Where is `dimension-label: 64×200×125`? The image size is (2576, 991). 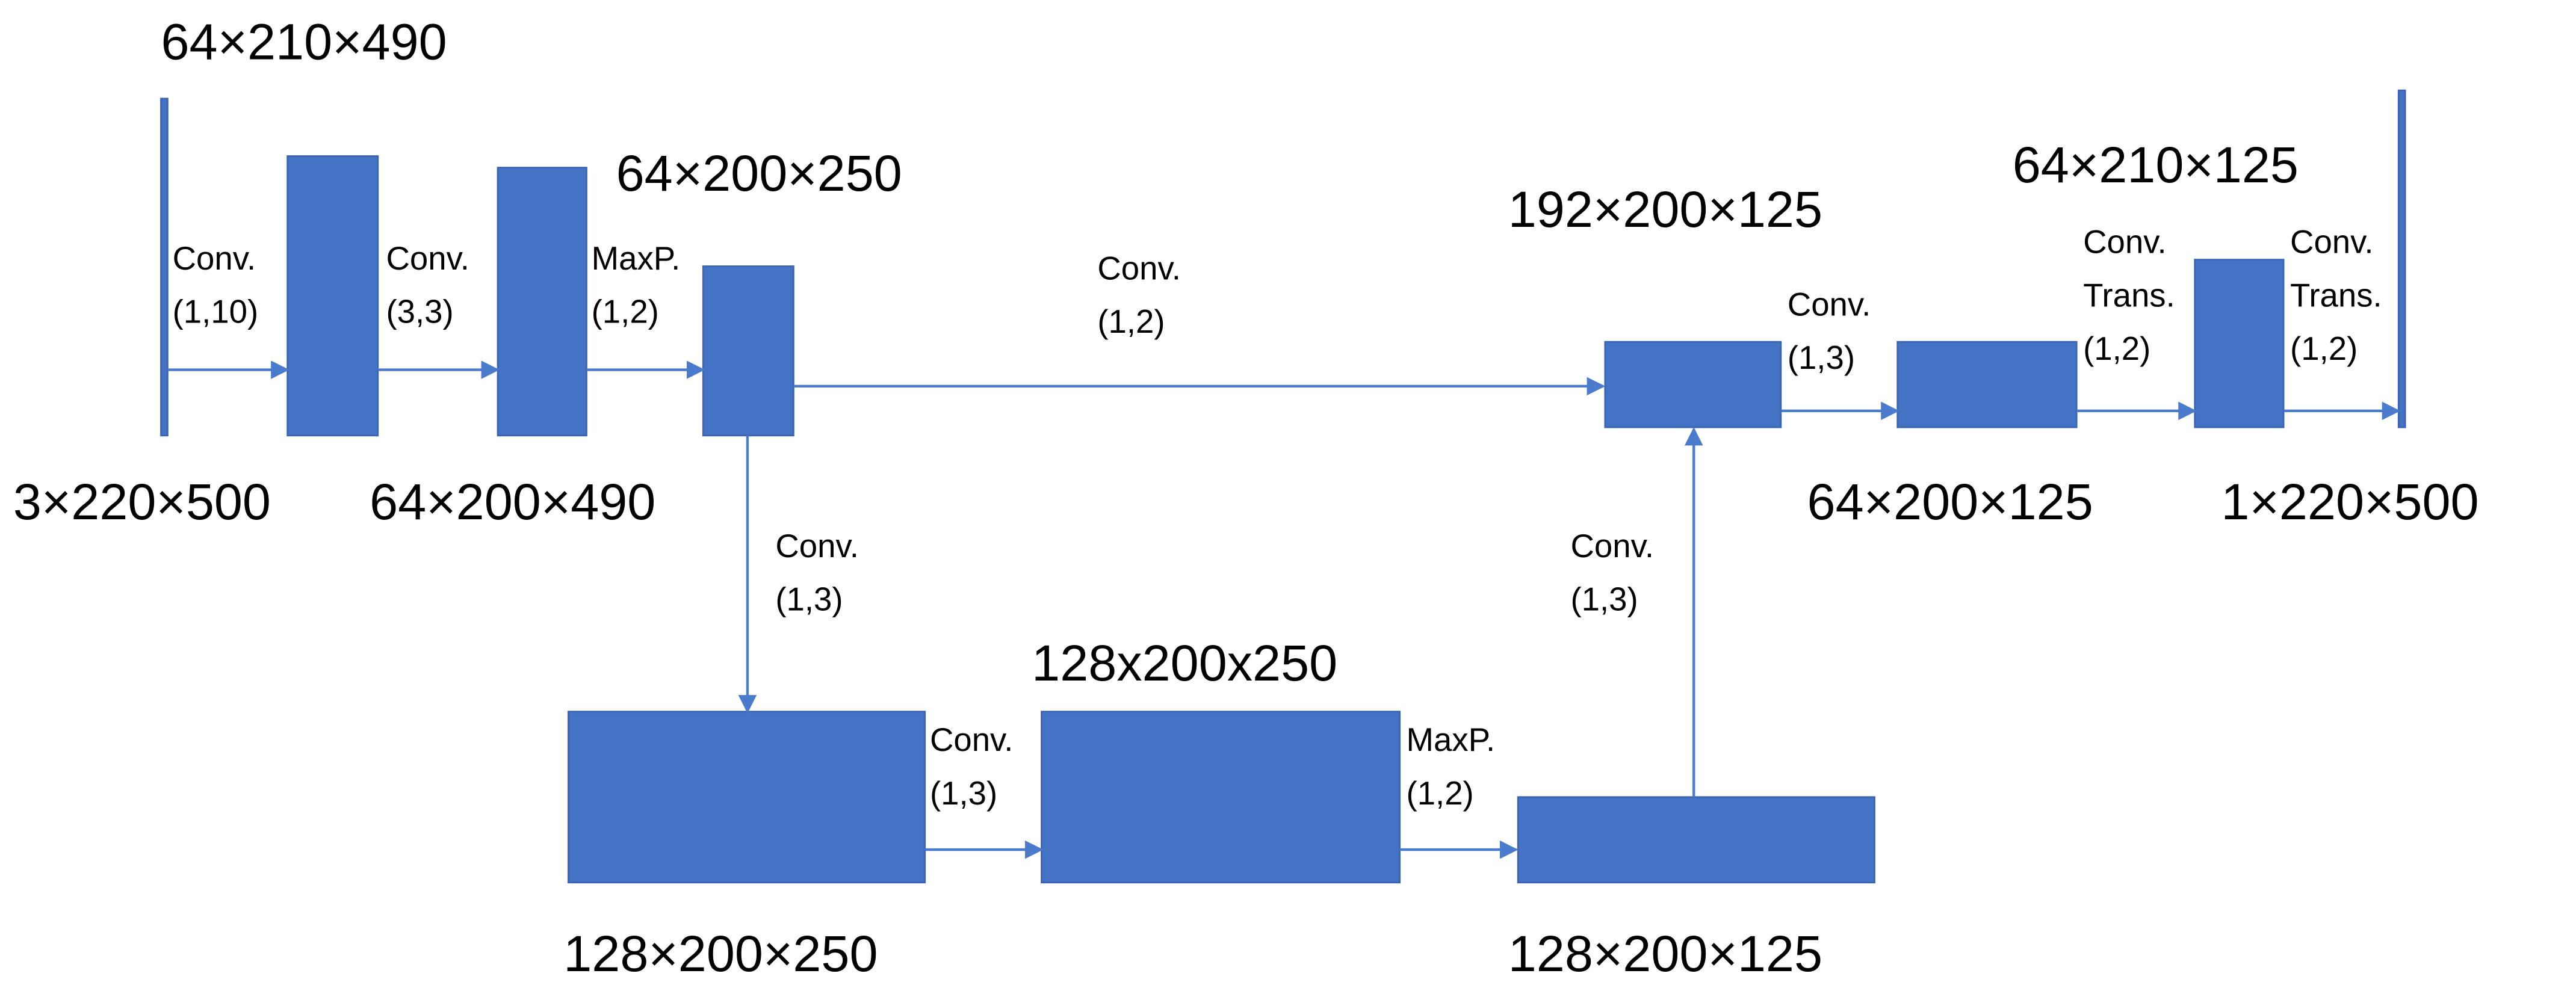 dimension-label: 64×200×125 is located at coordinates (1950, 502).